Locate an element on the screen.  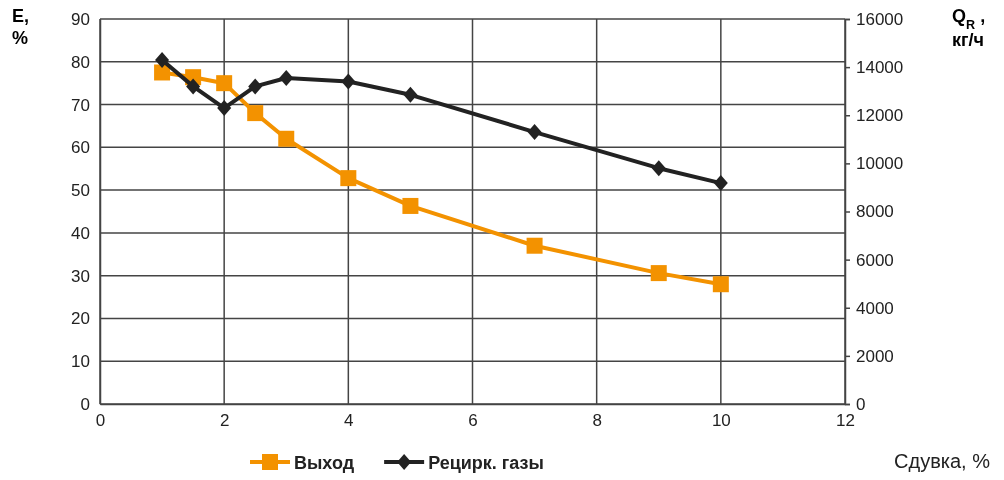
legend-label: Рецирк. газы is located at coordinates (486, 463).